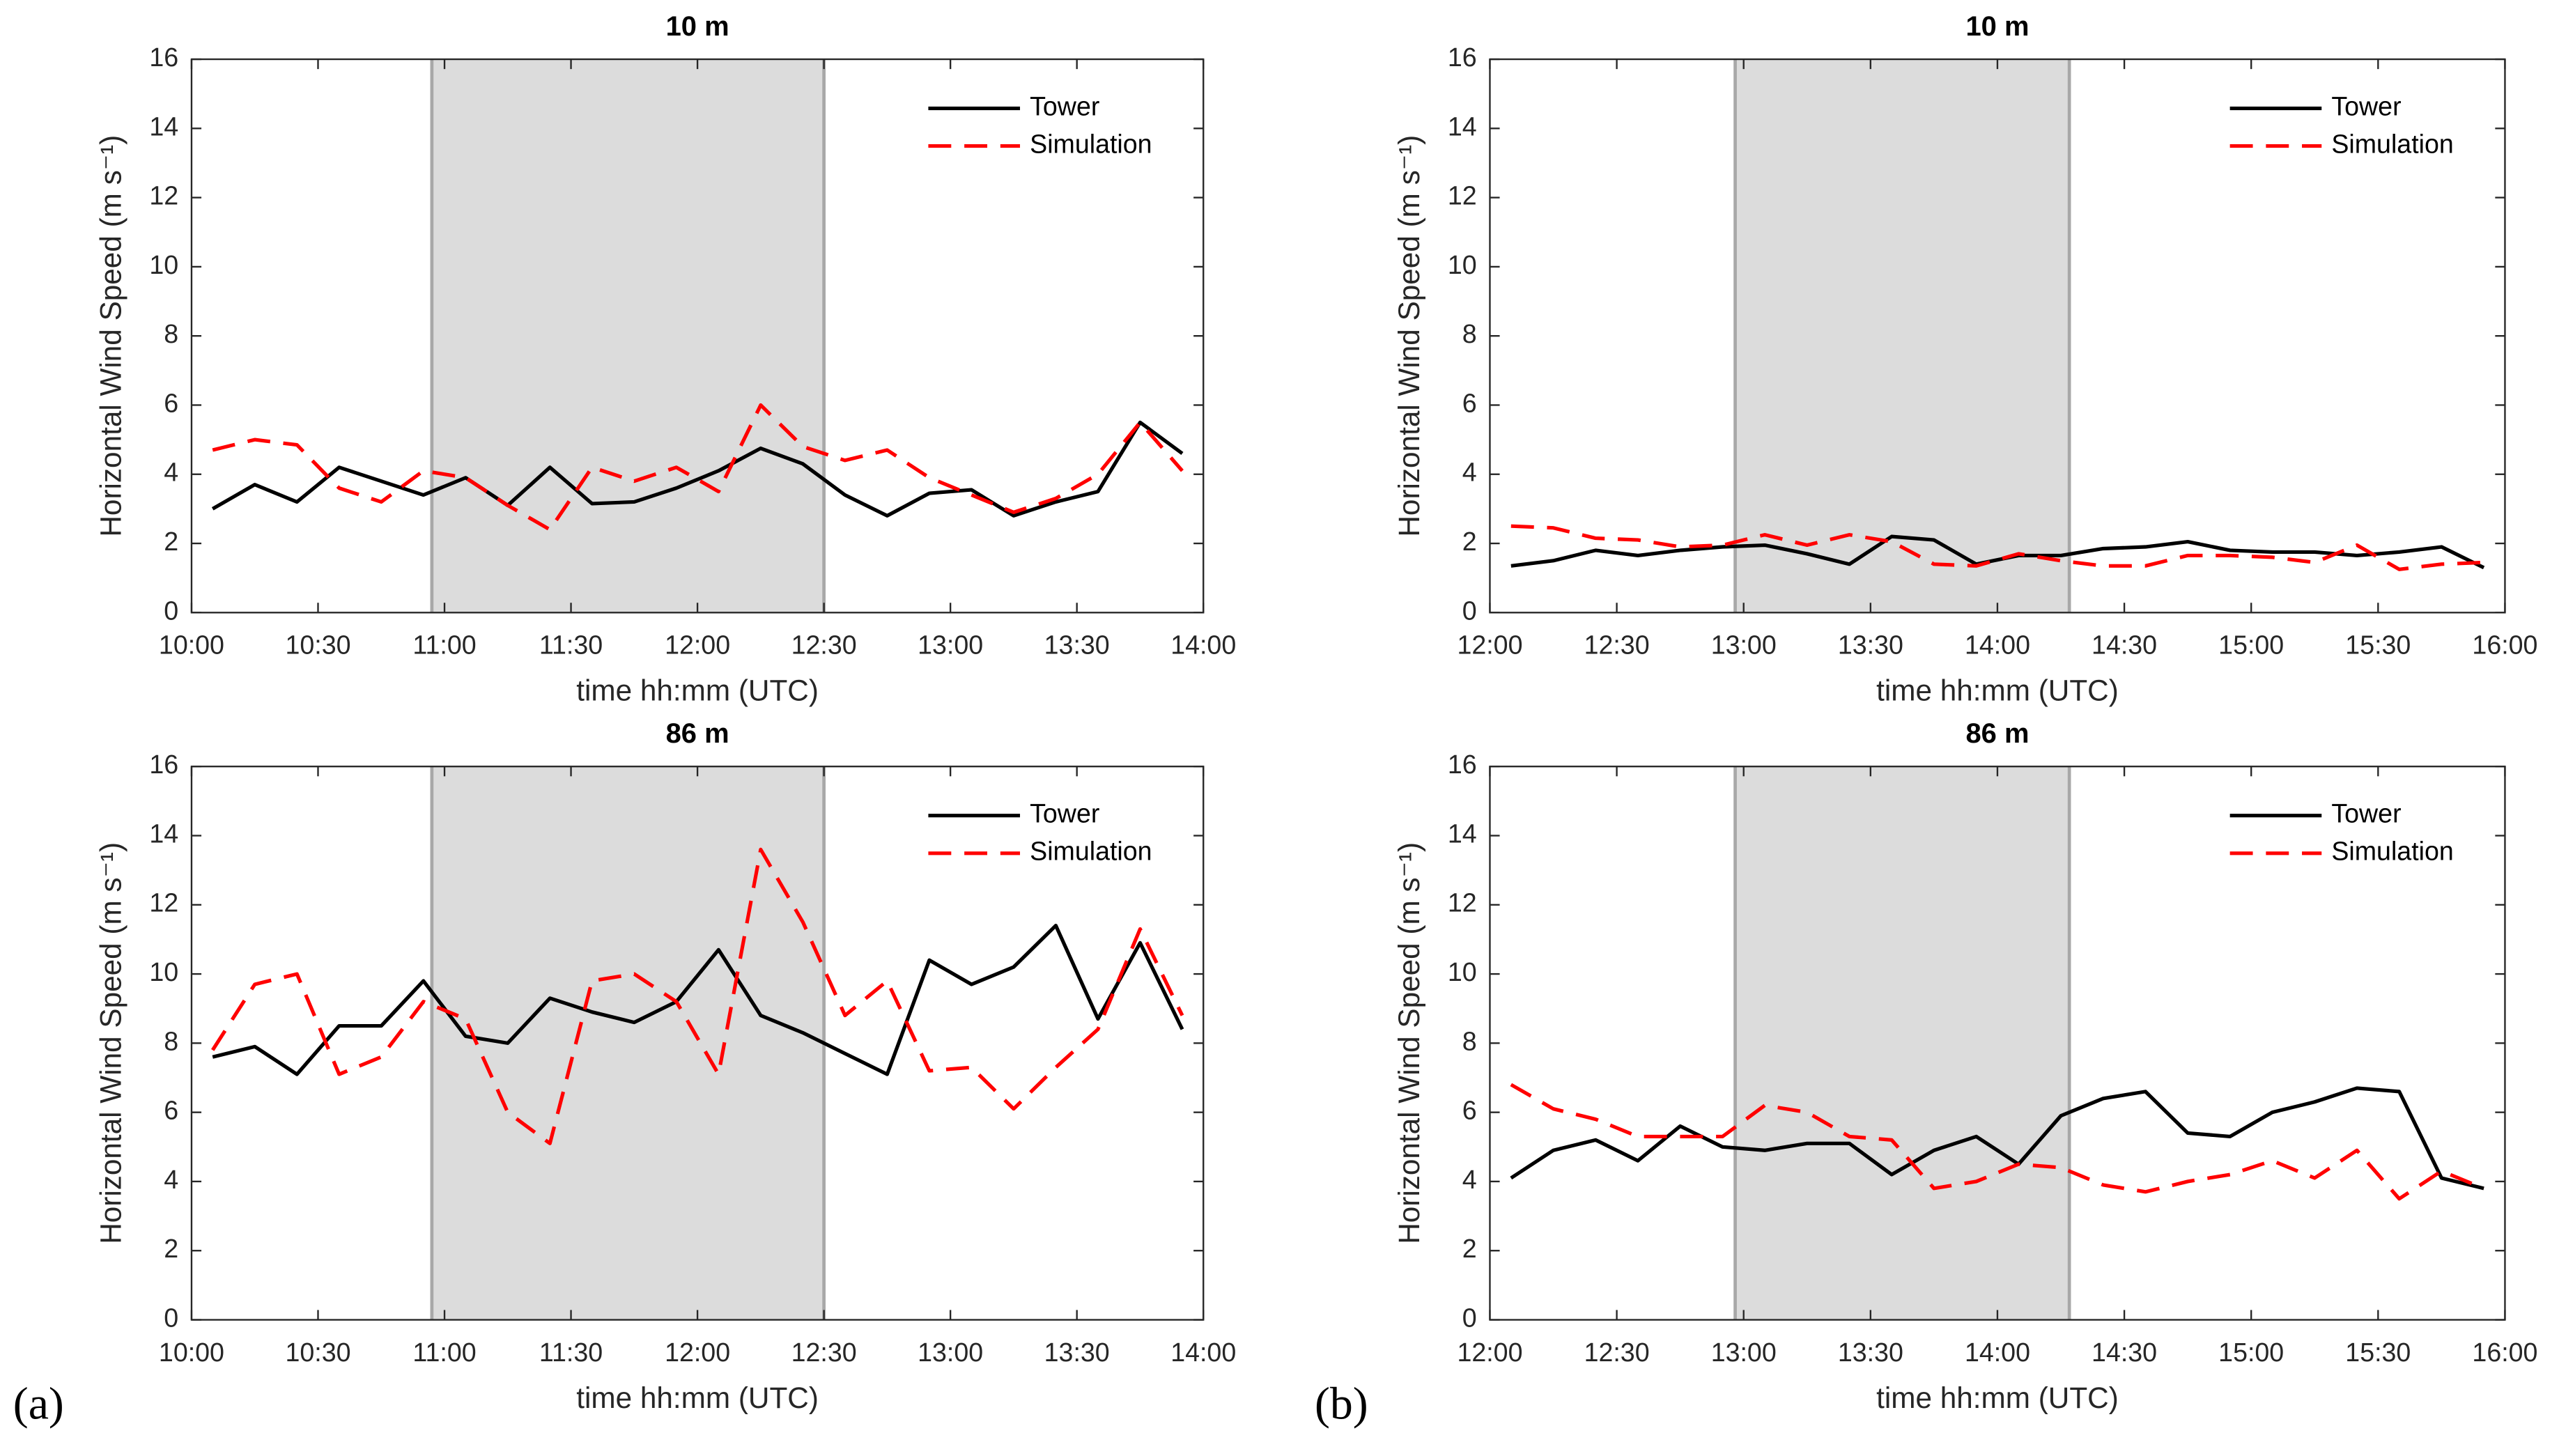 This screenshot has width=2559, height=1456. What do you see at coordinates (2124, 645) in the screenshot?
I see `x-tick-label: 14:30` at bounding box center [2124, 645].